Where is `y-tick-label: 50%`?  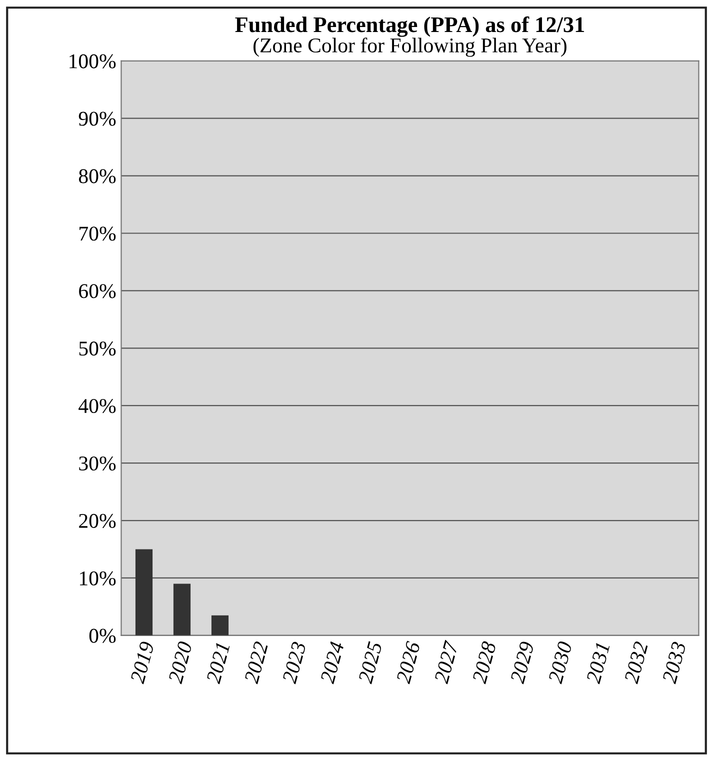
y-tick-label: 50% is located at coordinates (97, 349).